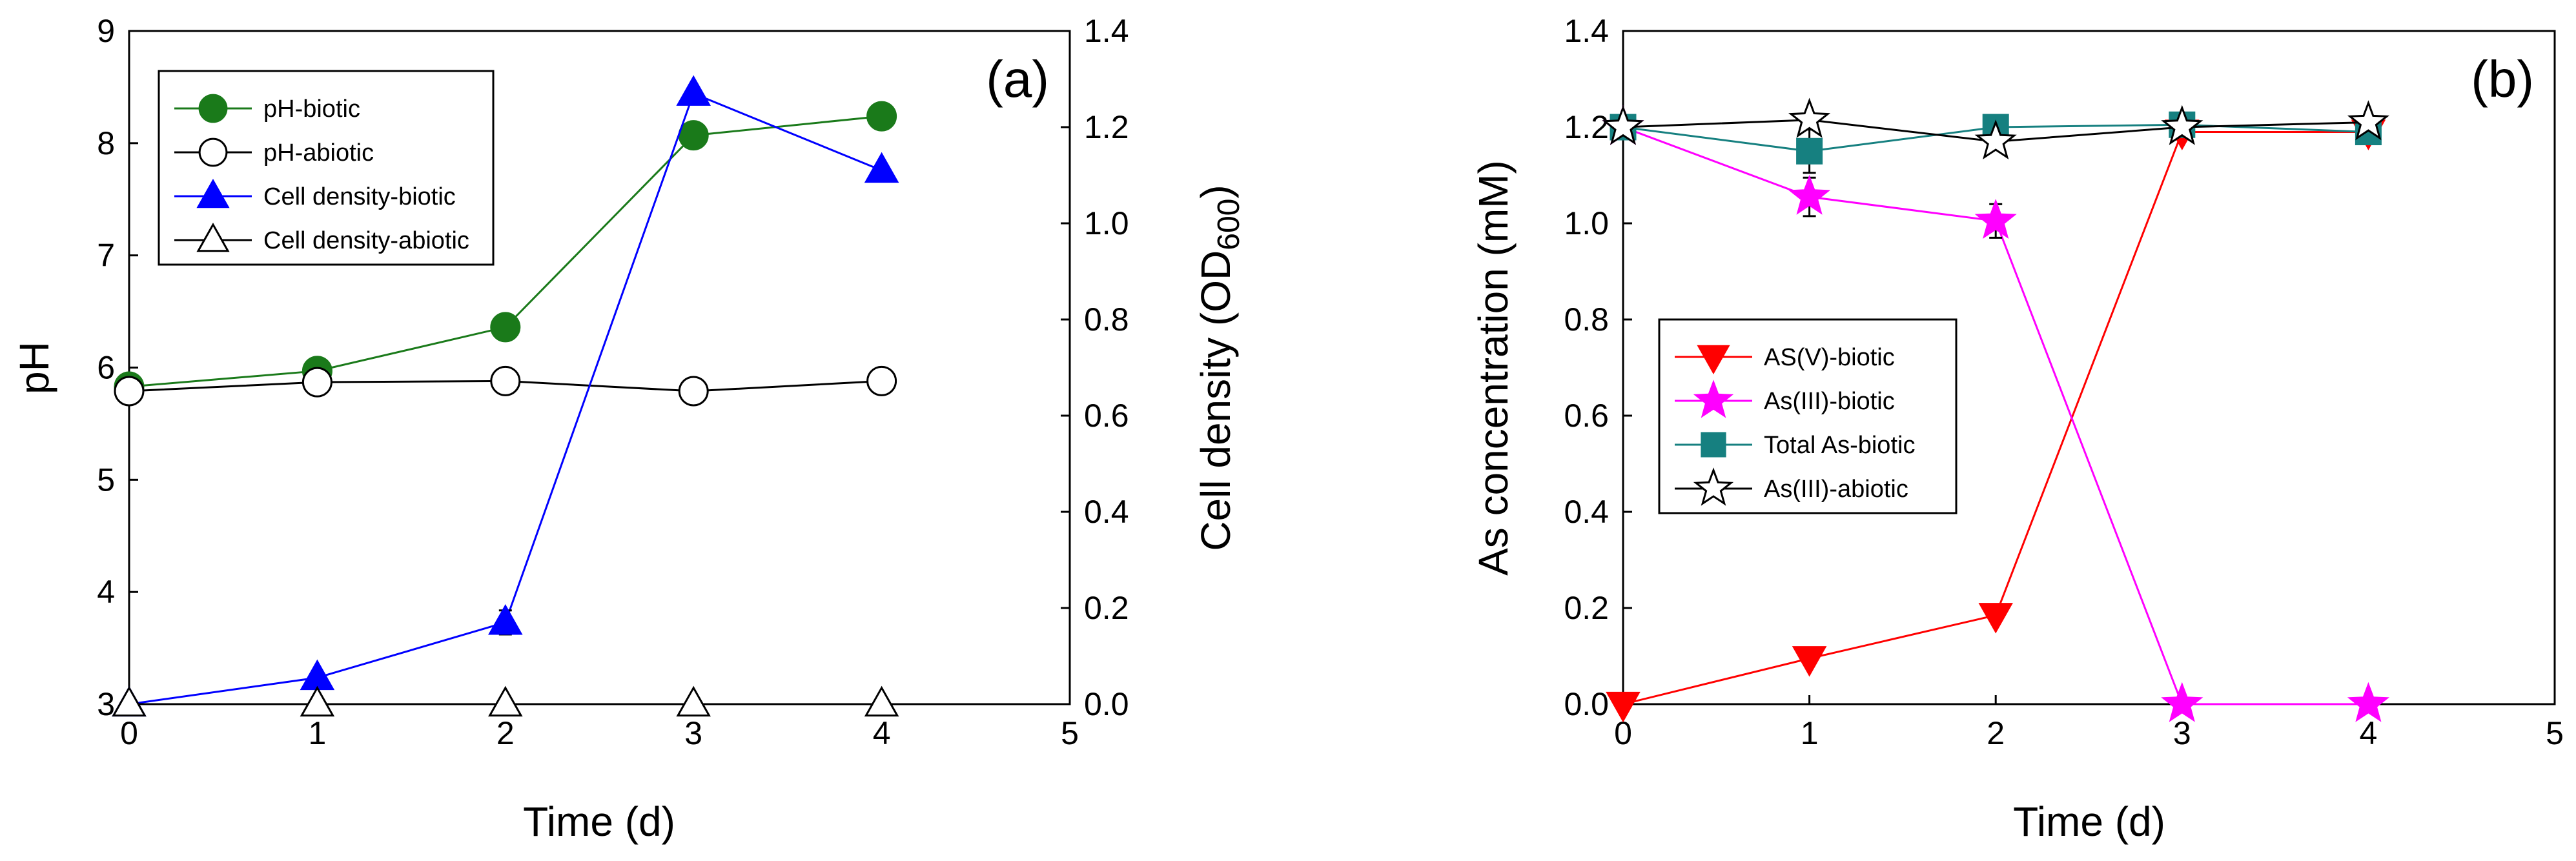 The height and width of the screenshot is (861, 2576). Describe the element at coordinates (1494, 368) in the screenshot. I see `y-axis-title-b: As concentration (mM)` at that location.